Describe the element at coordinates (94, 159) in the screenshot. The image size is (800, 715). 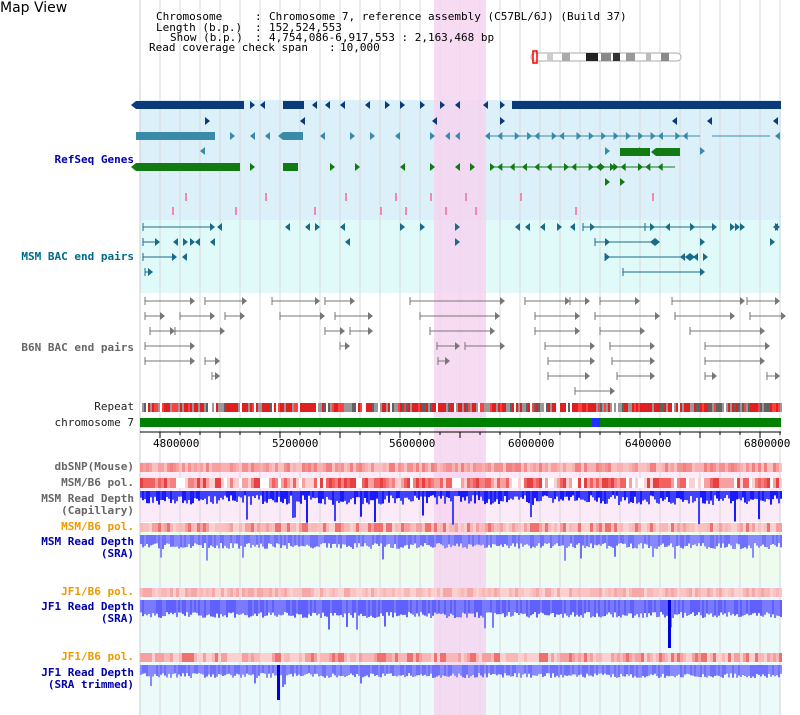
I see `track-label-refseq: RefSeq Genes` at that location.